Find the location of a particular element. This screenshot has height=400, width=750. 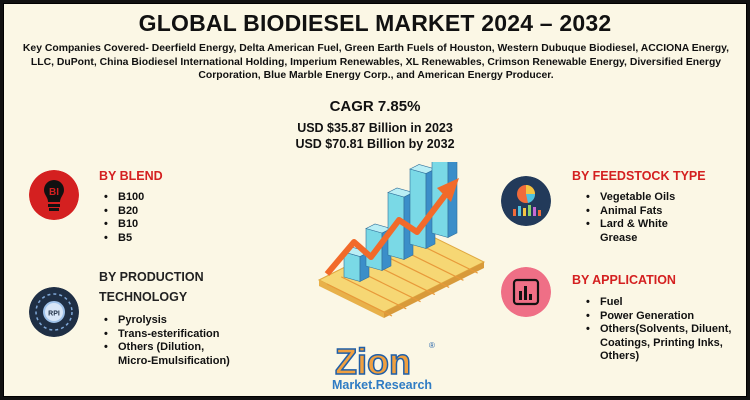

list-item: Animal Fats is located at coordinates (628, 212).